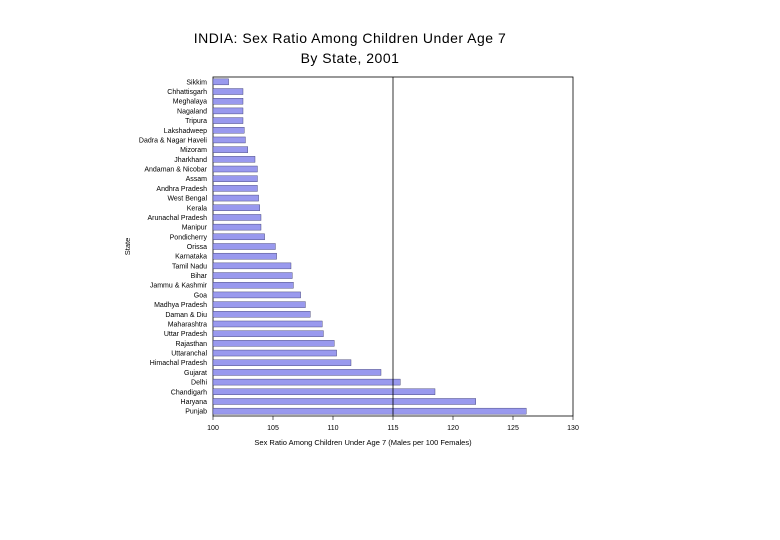 The image size is (780, 540). Describe the element at coordinates (189, 392) in the screenshot. I see `category-label: Chandigarh` at that location.